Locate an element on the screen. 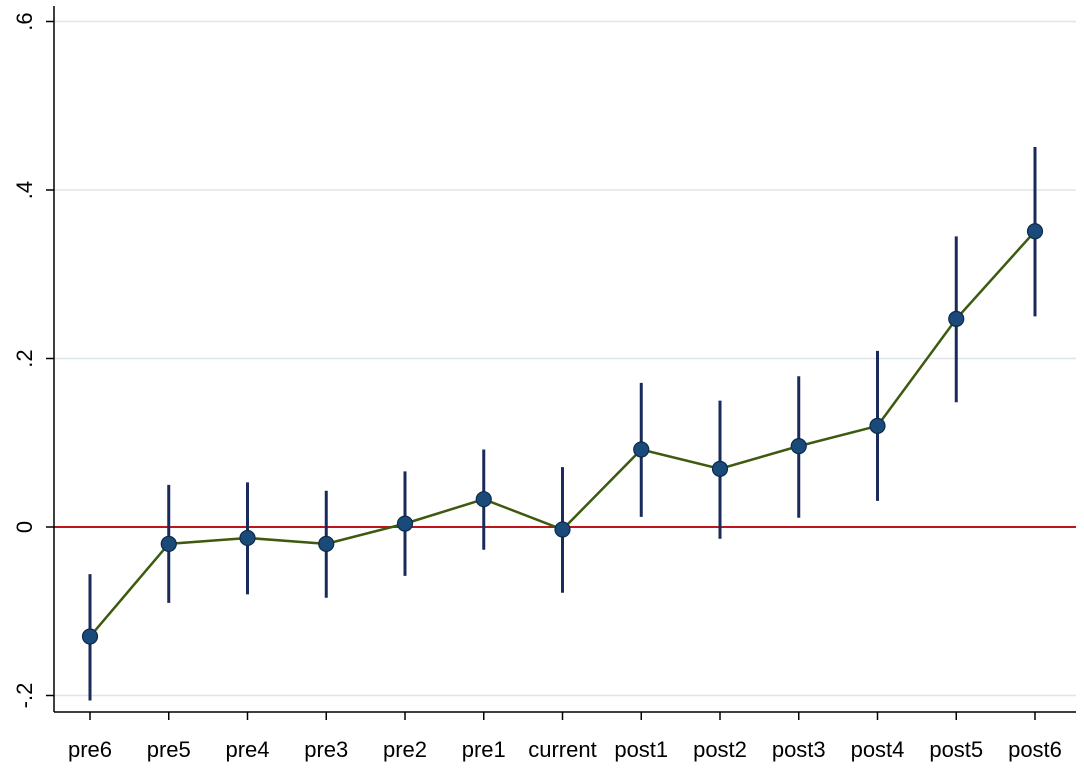 This screenshot has height=776, width=1084. x-tick-label-pre5: pre5 is located at coordinates (169, 749).